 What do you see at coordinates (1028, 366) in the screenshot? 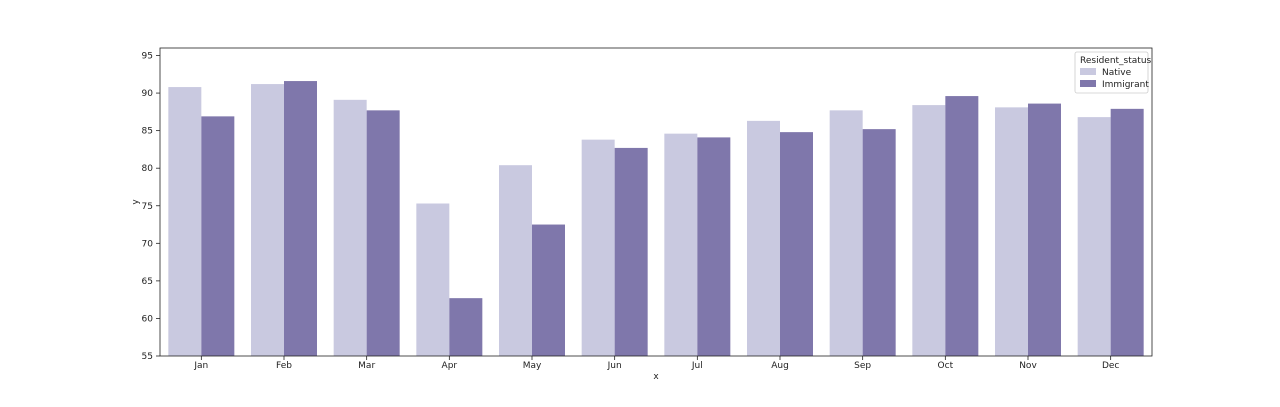
I see `x-tick-label: Nov` at bounding box center [1028, 366].